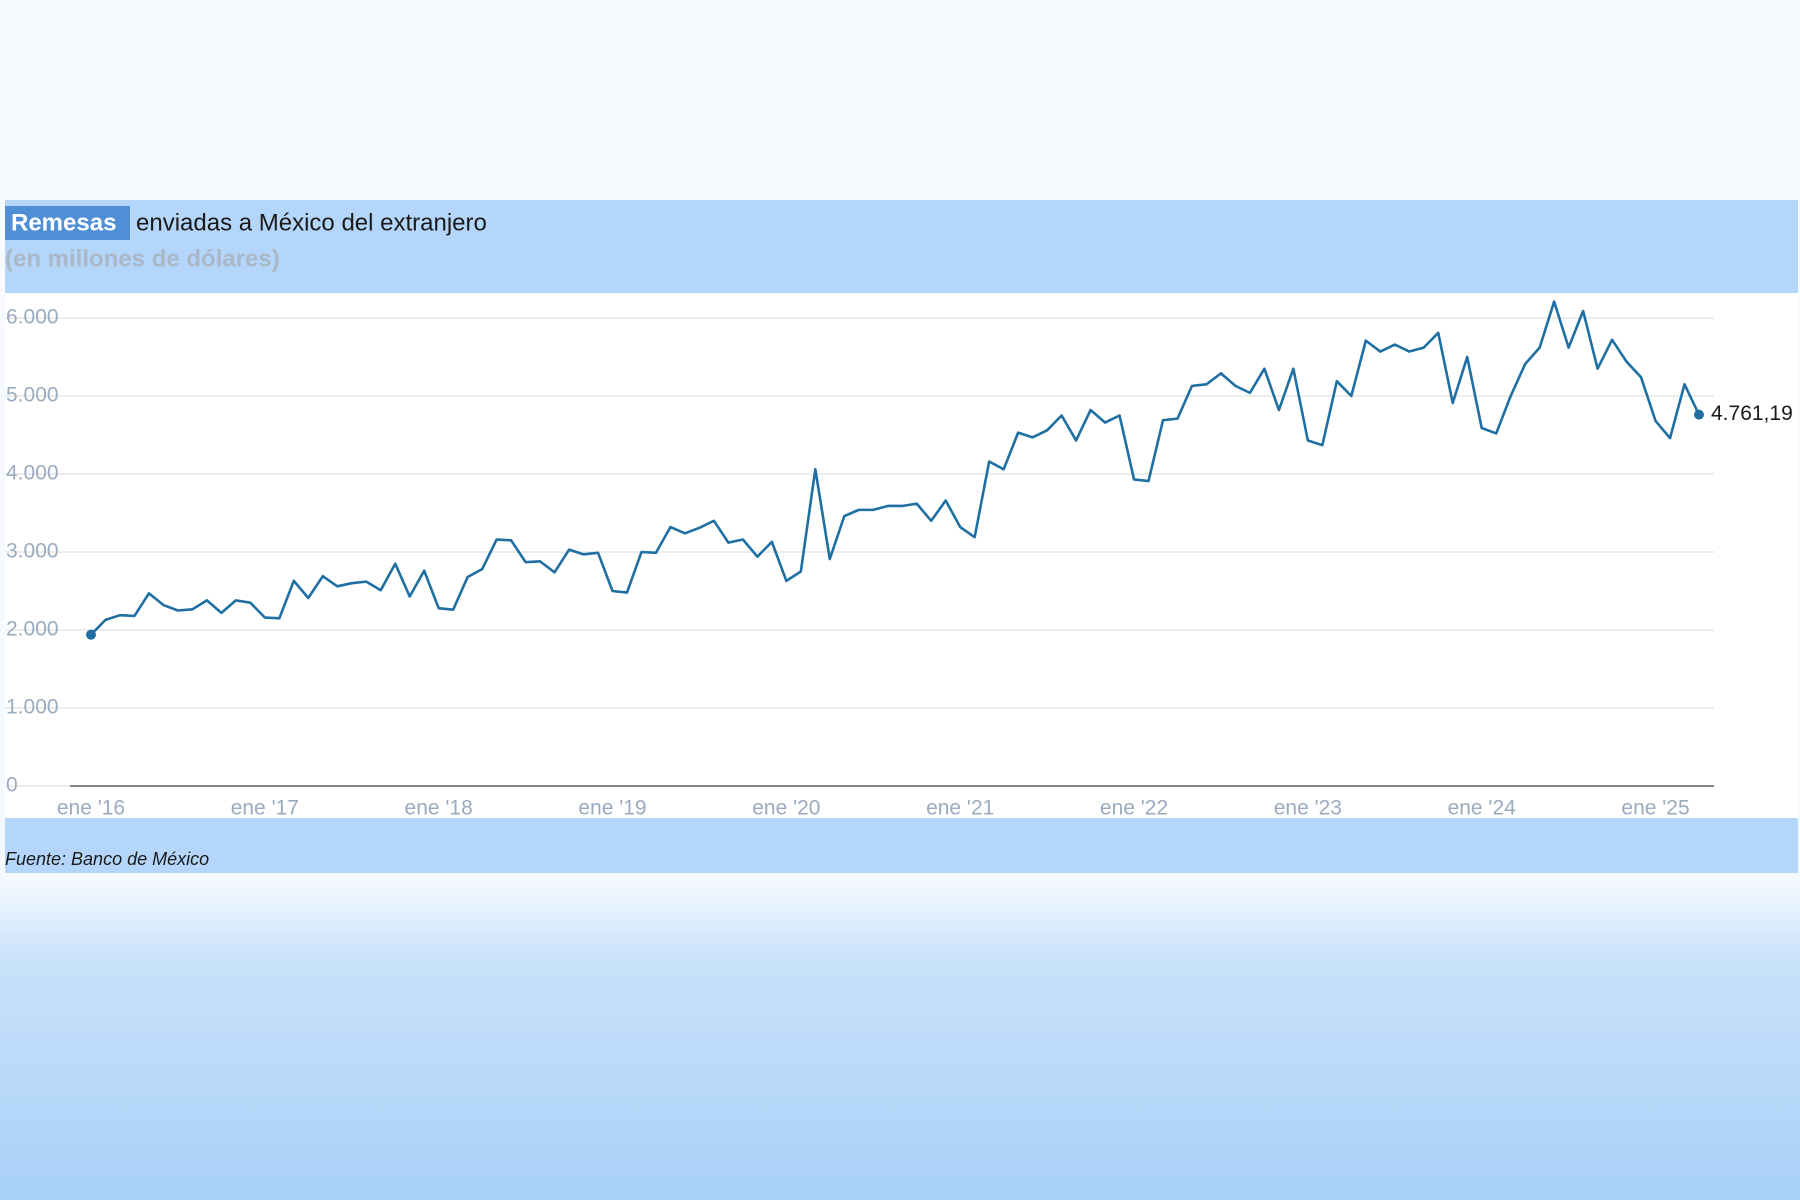 The width and height of the screenshot is (1800, 1200). What do you see at coordinates (32, 395) in the screenshot?
I see `y-tick-label: 5.000` at bounding box center [32, 395].